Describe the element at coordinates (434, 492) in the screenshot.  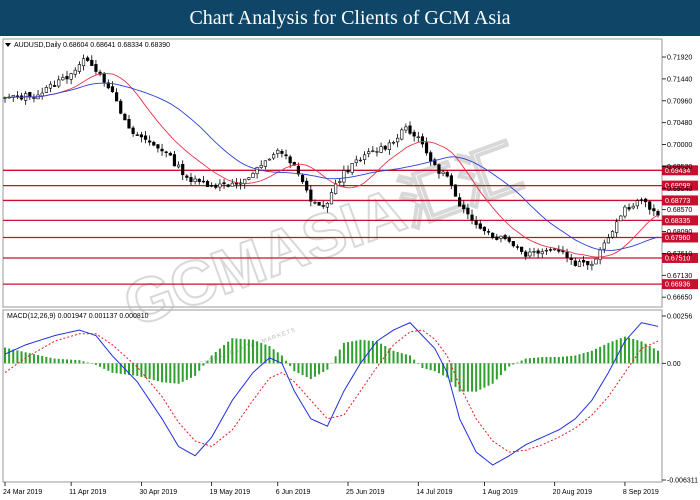
I see `x-tick-label-6: 14 Jul 2019` at that location.